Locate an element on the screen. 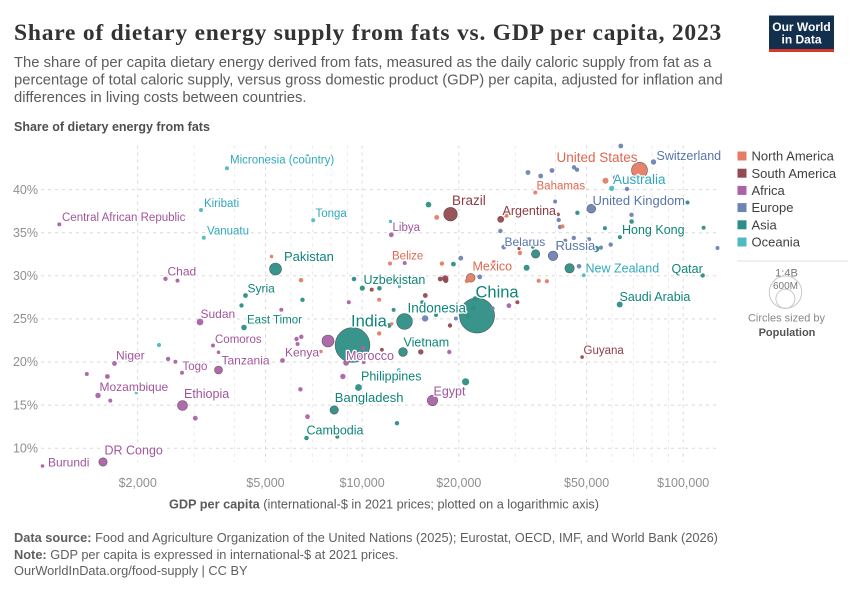  svg-text: Micronesia (country) is located at coordinates (282, 161).